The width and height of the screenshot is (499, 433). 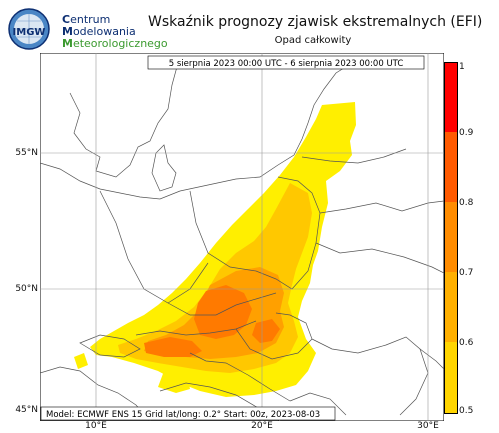 What do you see at coordinates (370, 376) in the screenshot?
I see `border-romania` at bounding box center [370, 376].